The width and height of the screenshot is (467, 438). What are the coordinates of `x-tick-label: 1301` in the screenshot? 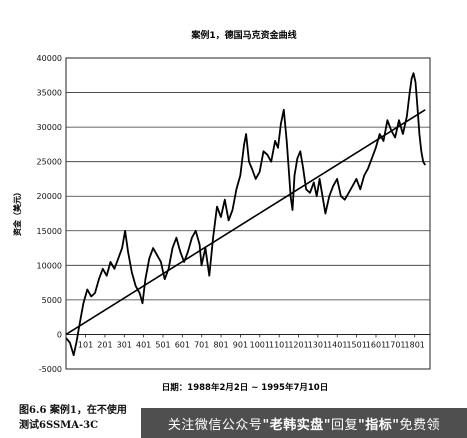 It's located at (318, 344).